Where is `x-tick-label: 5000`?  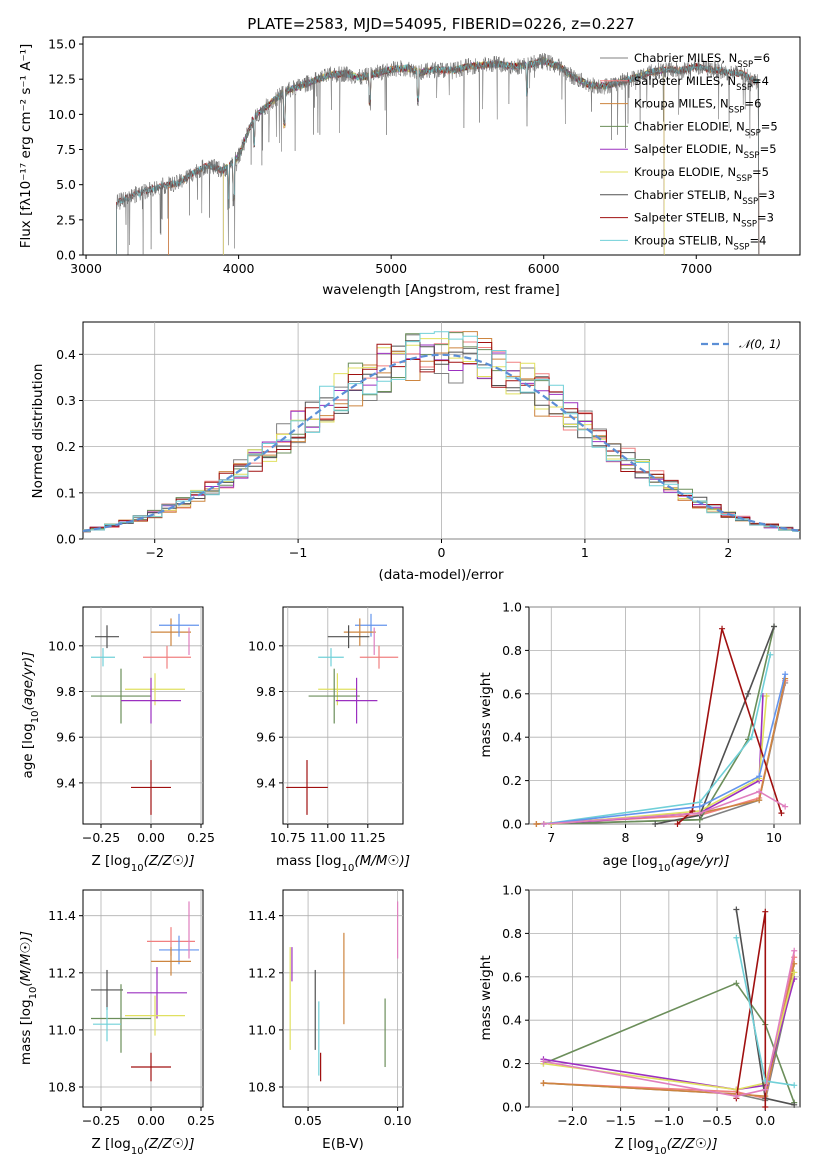
x-tick-label: 5000 is located at coordinates (391, 268).